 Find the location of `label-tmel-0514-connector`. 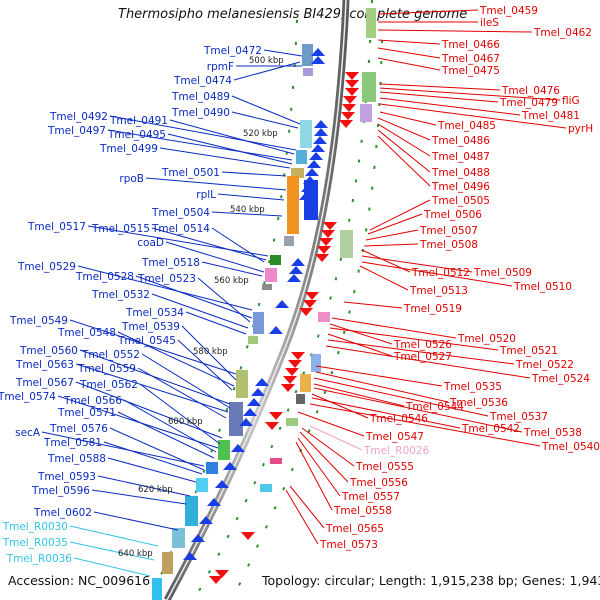

label-tmel-0514-connector is located at coordinates (238, 245).